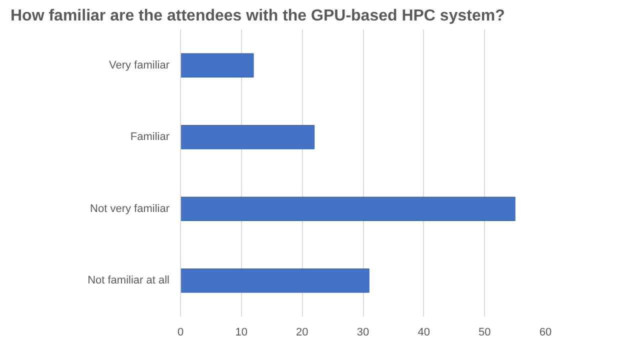 The height and width of the screenshot is (338, 630). I want to click on y-tick-label: Not very familiar, so click(130, 208).